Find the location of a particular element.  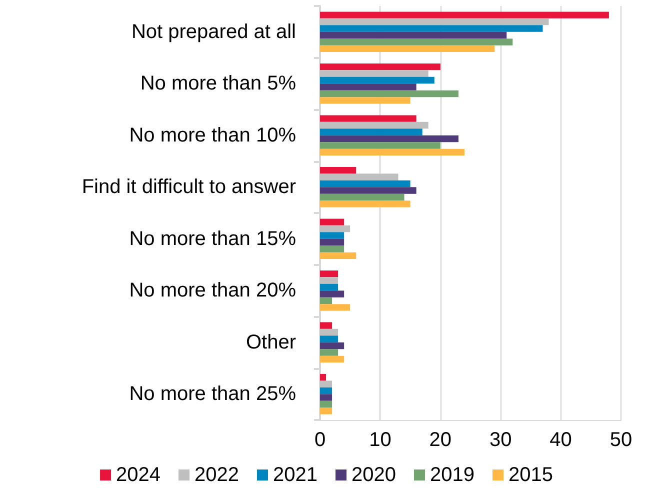

x-tick-label: 0 is located at coordinates (320, 440).